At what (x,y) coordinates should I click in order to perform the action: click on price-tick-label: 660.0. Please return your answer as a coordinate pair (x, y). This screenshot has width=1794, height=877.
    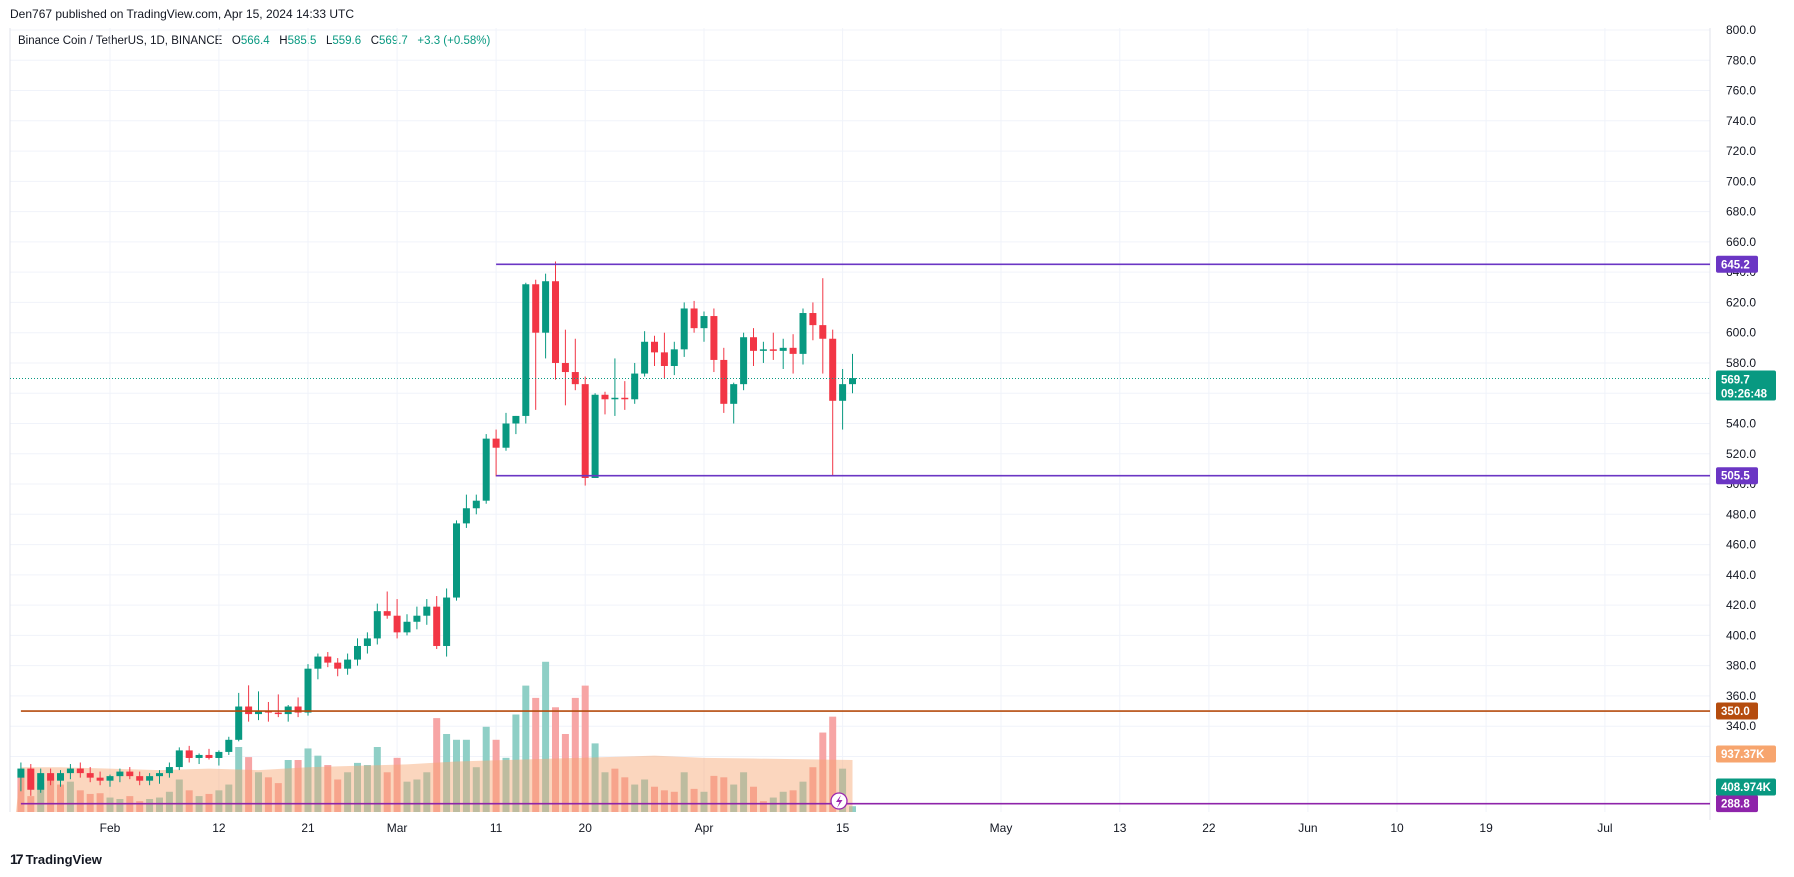
    Looking at the image, I should click on (1741, 242).